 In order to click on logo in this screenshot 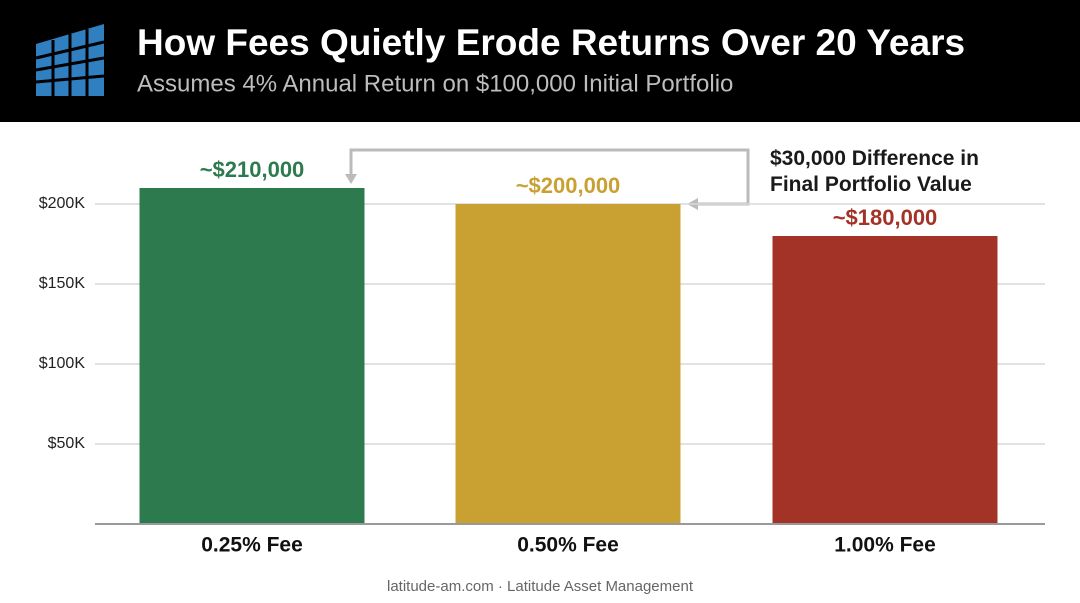, I will do `click(70, 60)`.